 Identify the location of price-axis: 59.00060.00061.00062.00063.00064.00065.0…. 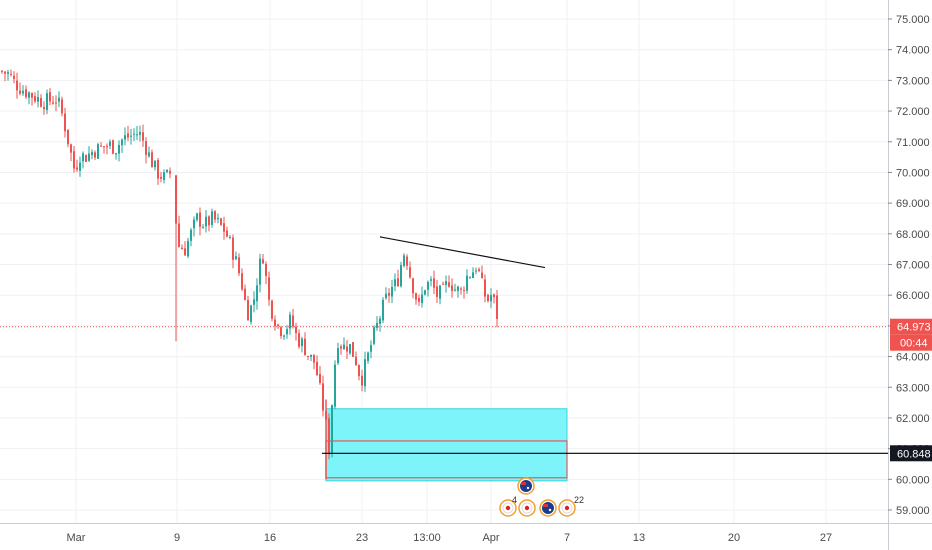
(910, 275).